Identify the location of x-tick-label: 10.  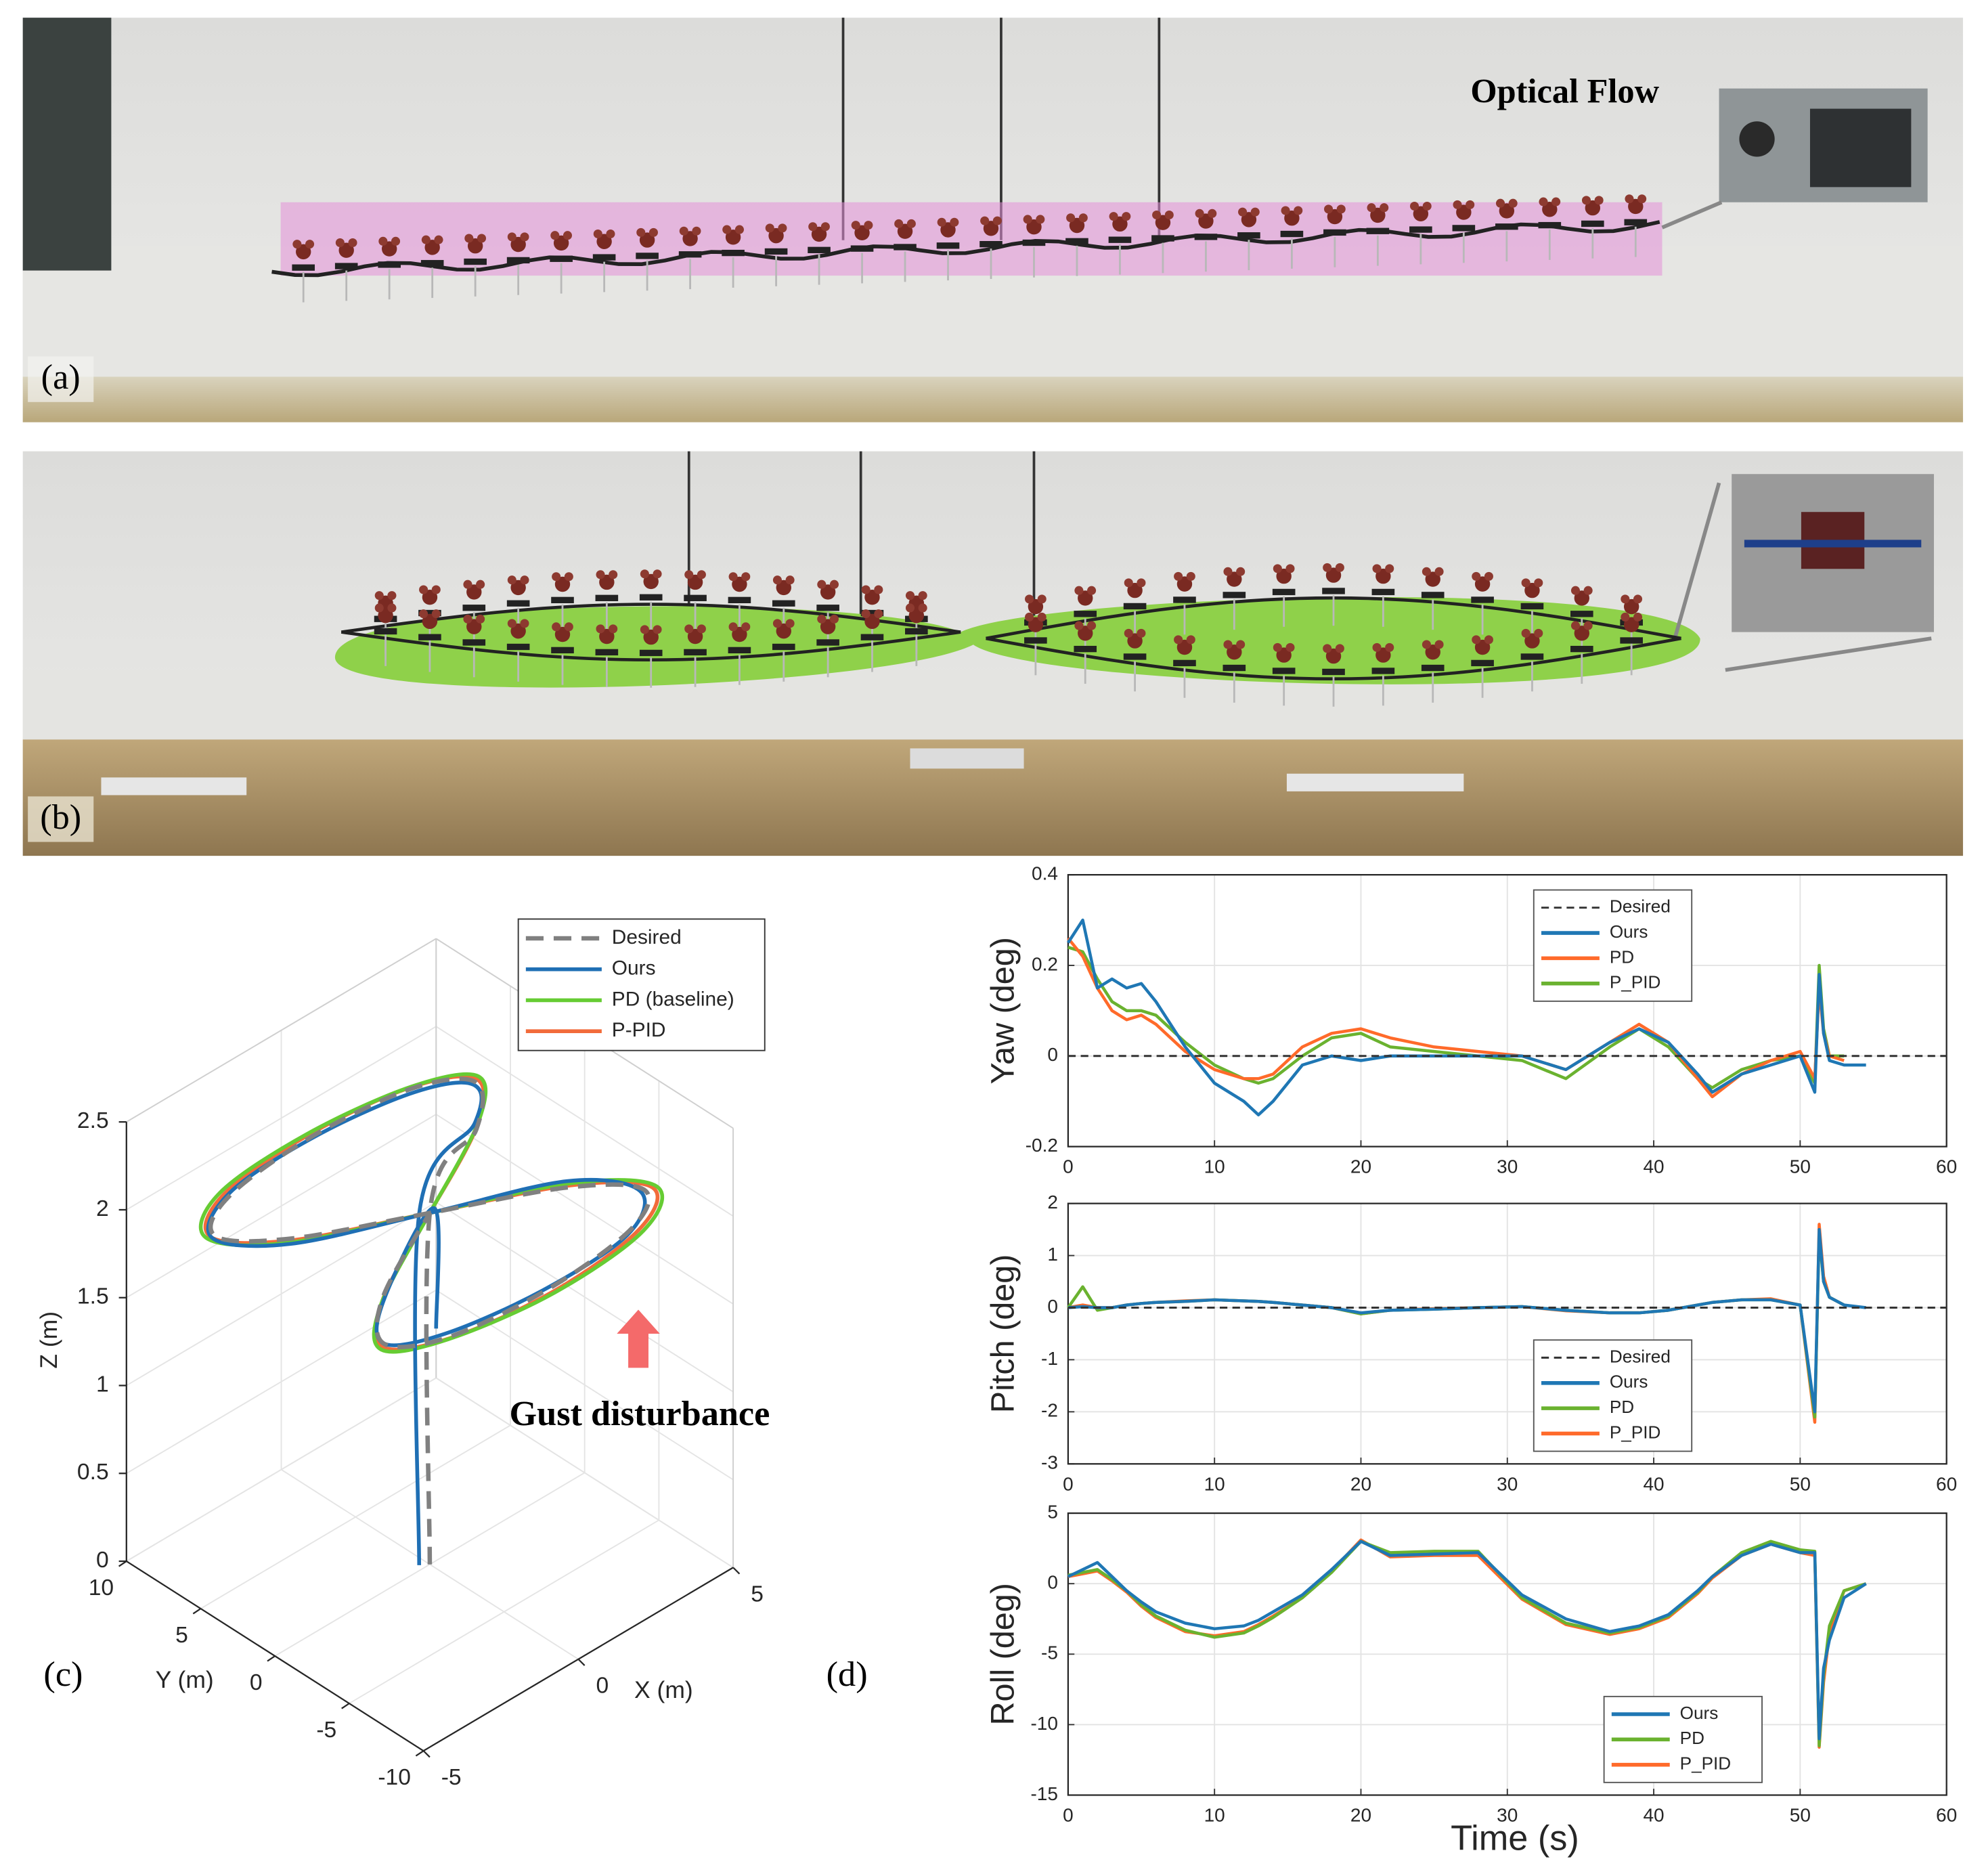
(1214, 1815).